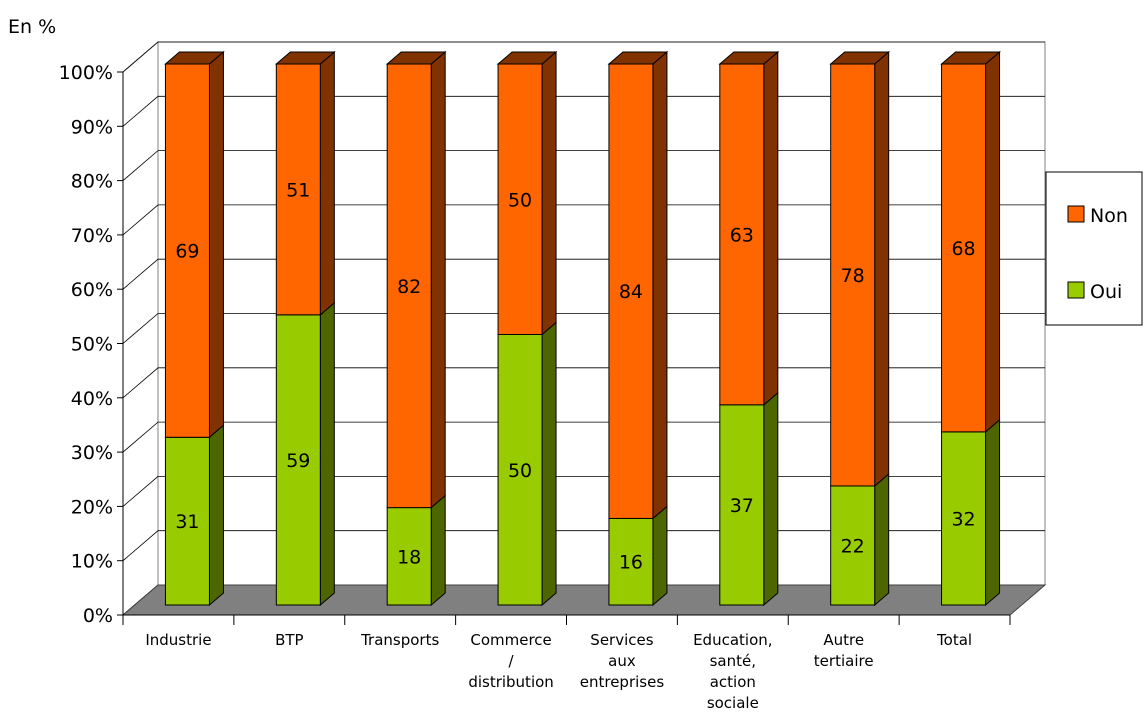 The height and width of the screenshot is (722, 1146). What do you see at coordinates (32, 27) in the screenshot?
I see `unit-label: En %` at bounding box center [32, 27].